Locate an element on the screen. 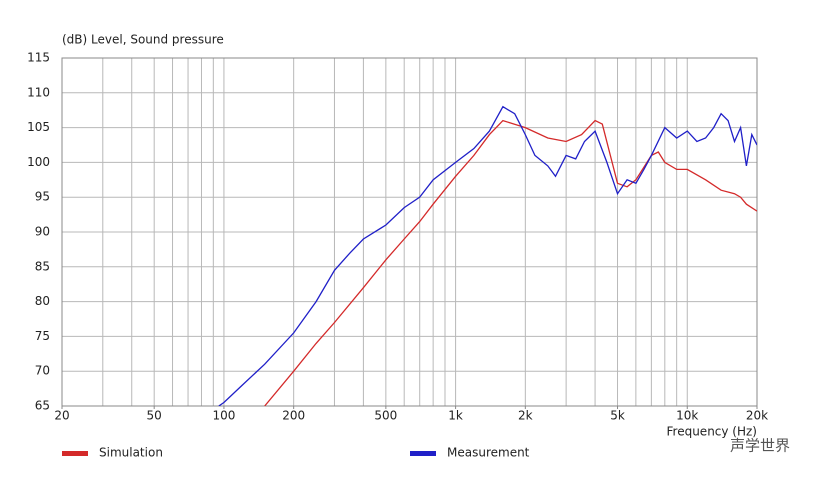 The image size is (816, 481). x-tick-label: 20k is located at coordinates (757, 416).